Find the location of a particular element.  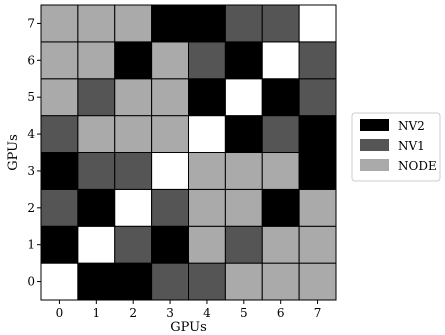

x-tick-label-0: 0 is located at coordinates (60, 313).